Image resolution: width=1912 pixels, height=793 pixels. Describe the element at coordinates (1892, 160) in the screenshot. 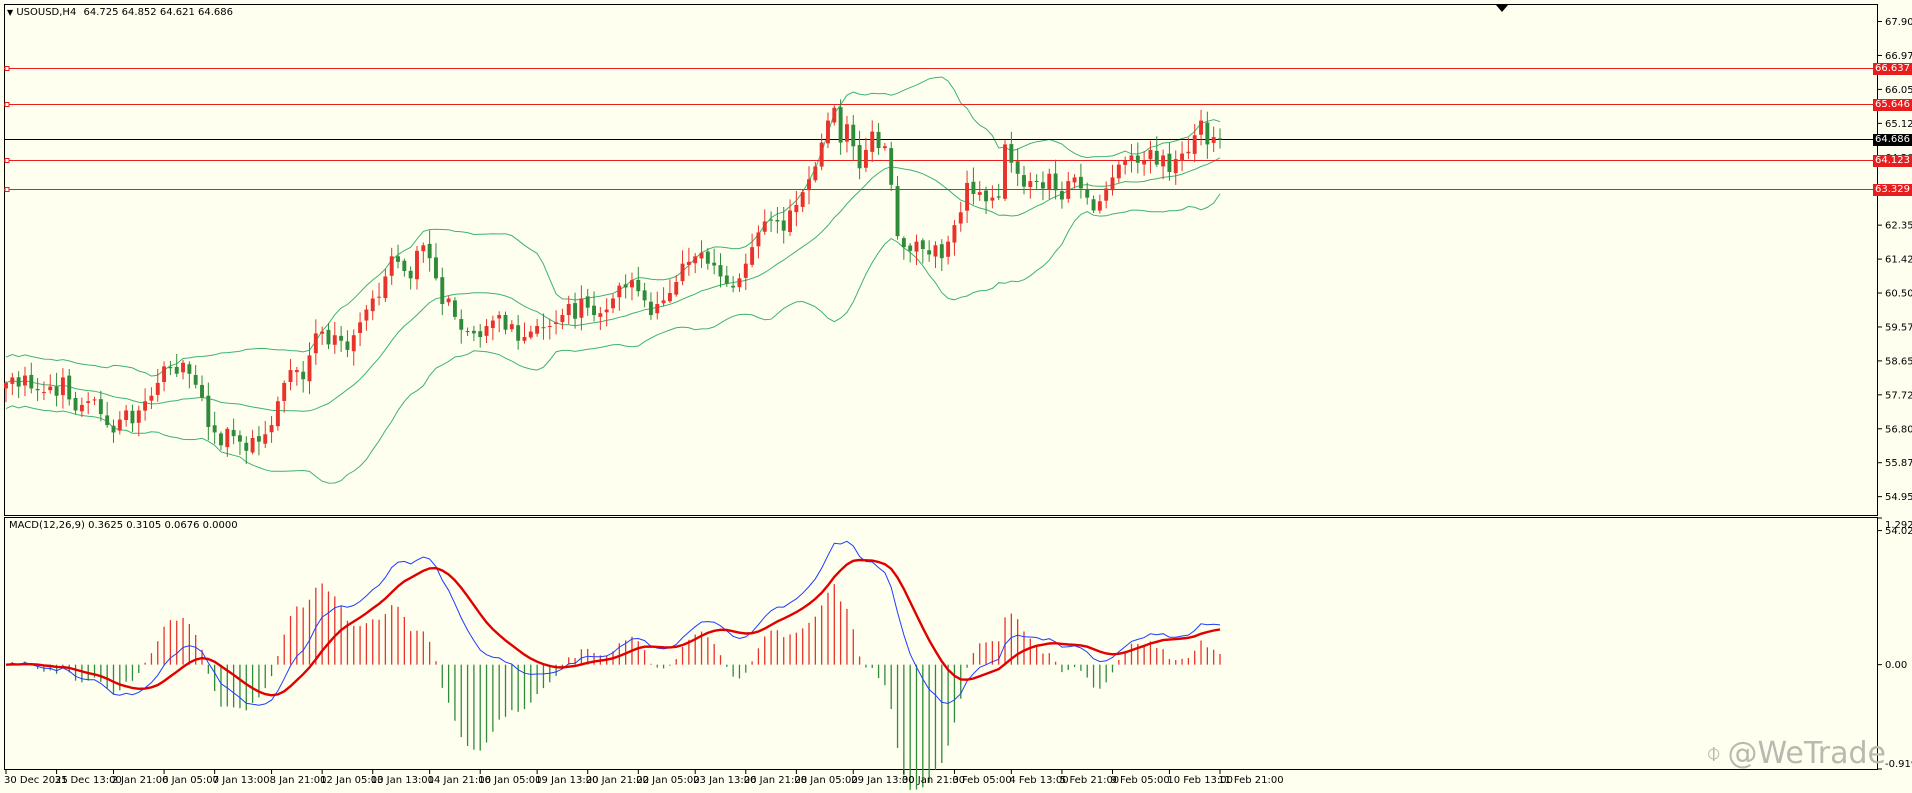

I see `level-price-tag: 64.123` at that location.